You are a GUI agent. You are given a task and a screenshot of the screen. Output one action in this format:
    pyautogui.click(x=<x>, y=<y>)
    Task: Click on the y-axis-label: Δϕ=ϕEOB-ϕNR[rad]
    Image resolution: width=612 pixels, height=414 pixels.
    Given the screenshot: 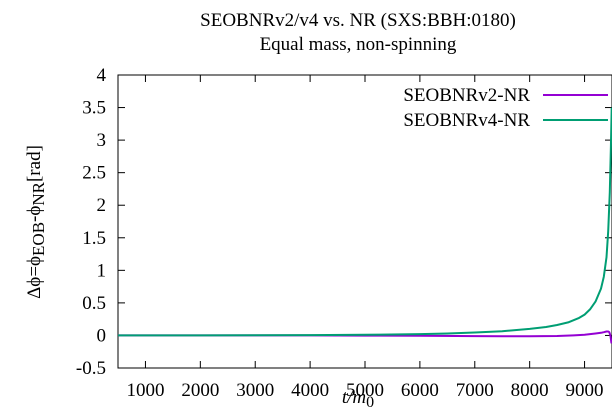 What is the action you would take?
    pyautogui.click(x=36, y=222)
    